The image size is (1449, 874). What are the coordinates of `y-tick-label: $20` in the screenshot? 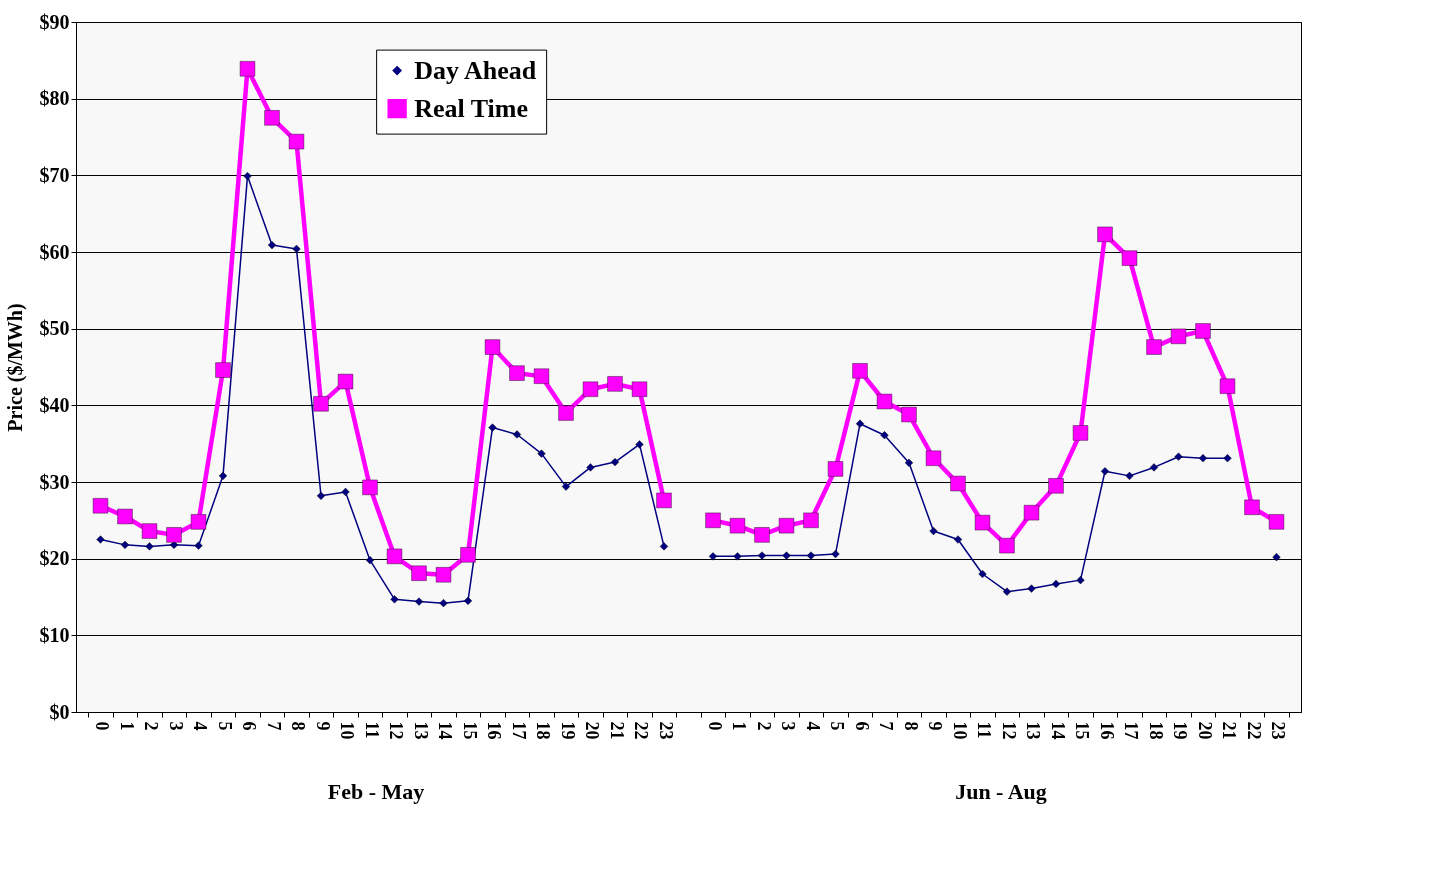 It's located at (54, 558).